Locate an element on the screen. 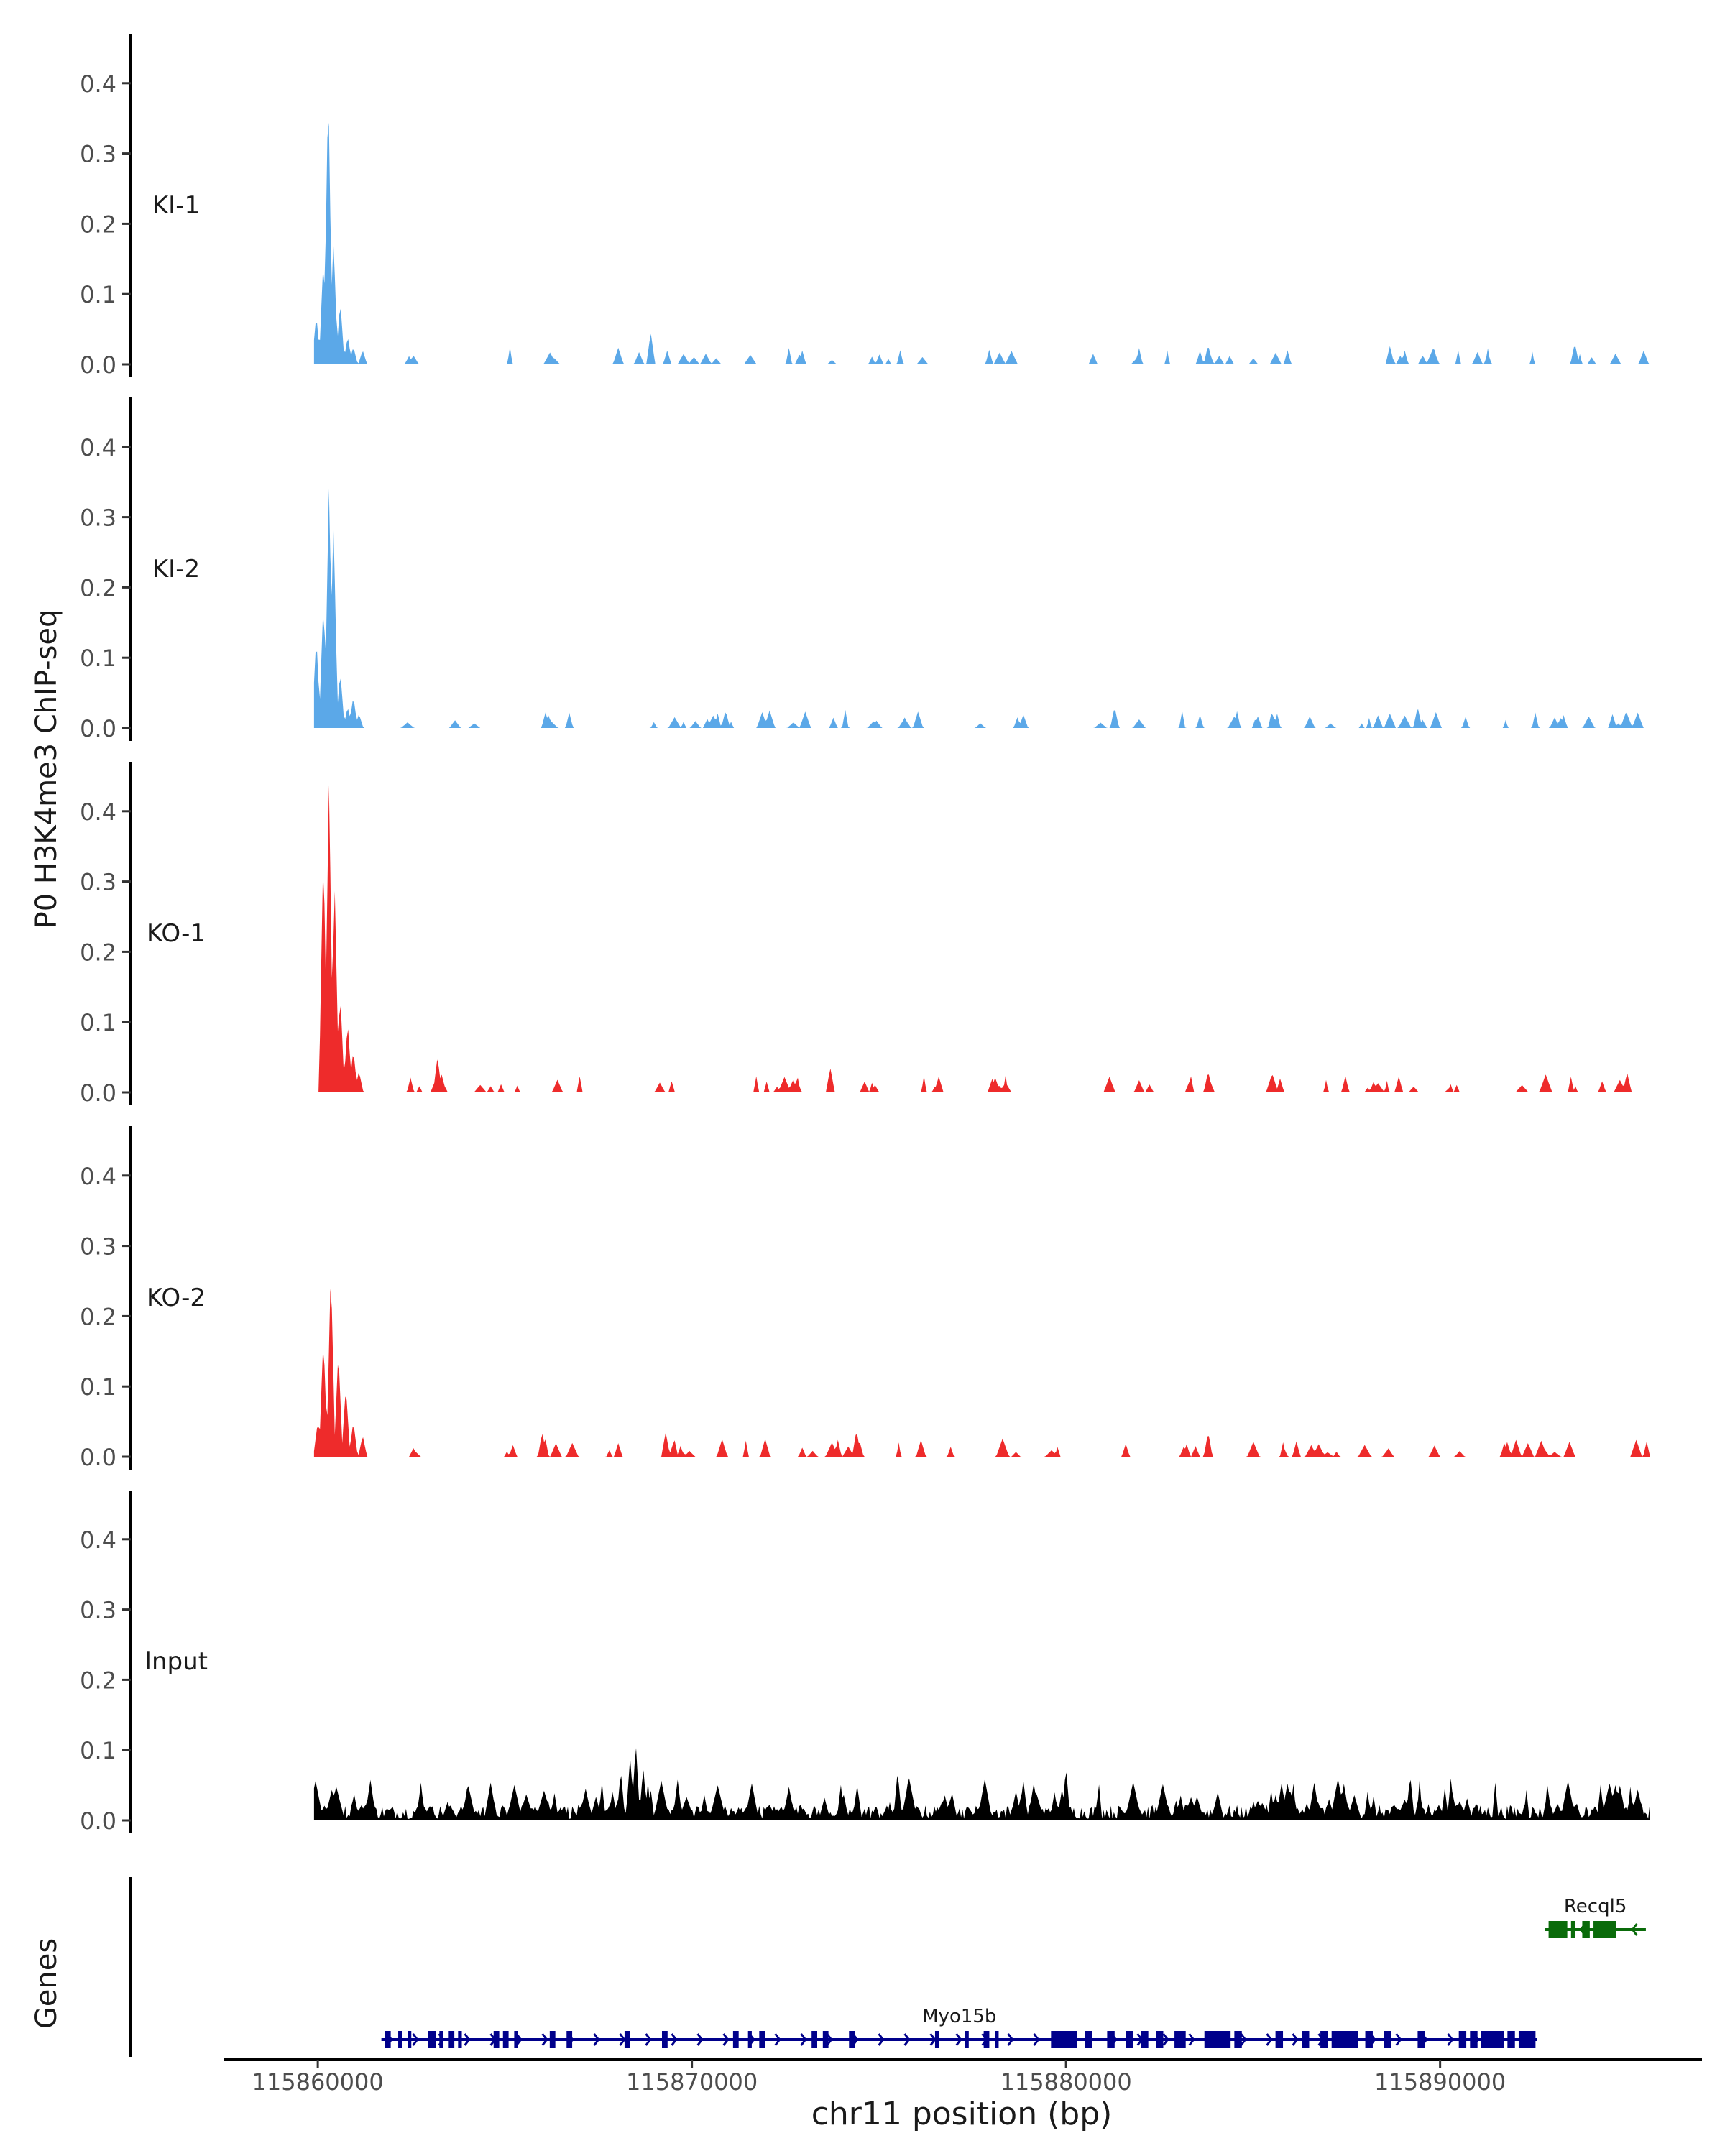  x-tick-label: 115870000 is located at coordinates (692, 2082).